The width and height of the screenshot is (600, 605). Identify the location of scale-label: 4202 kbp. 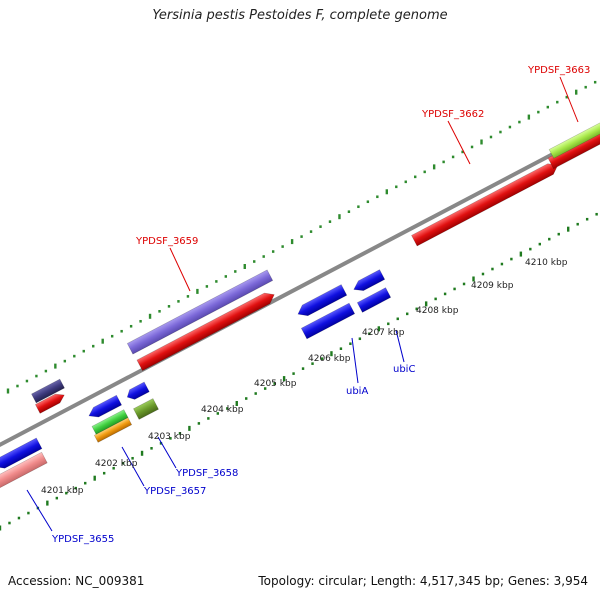
(116, 464).